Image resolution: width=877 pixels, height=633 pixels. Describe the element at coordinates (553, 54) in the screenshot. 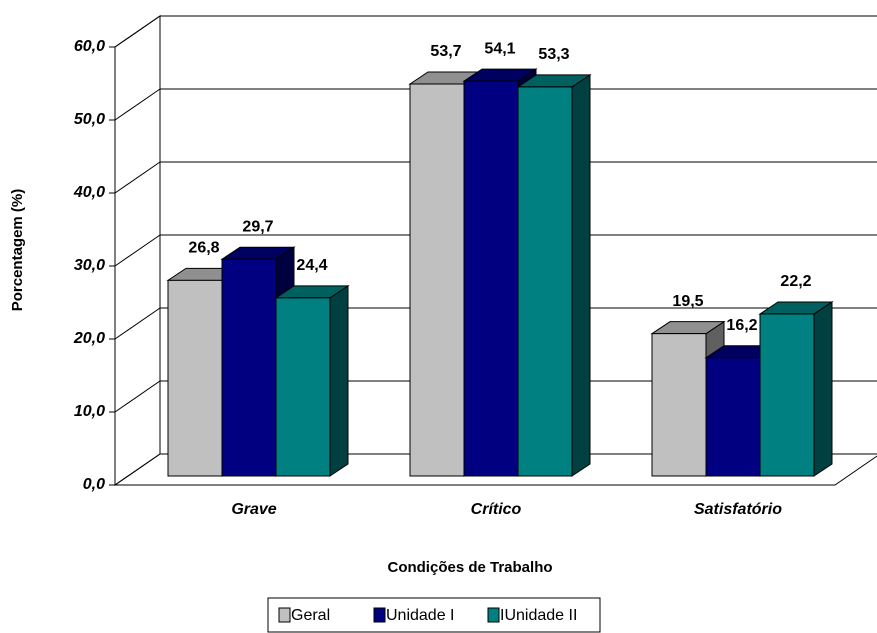

I see `value-label: 53,3` at that location.